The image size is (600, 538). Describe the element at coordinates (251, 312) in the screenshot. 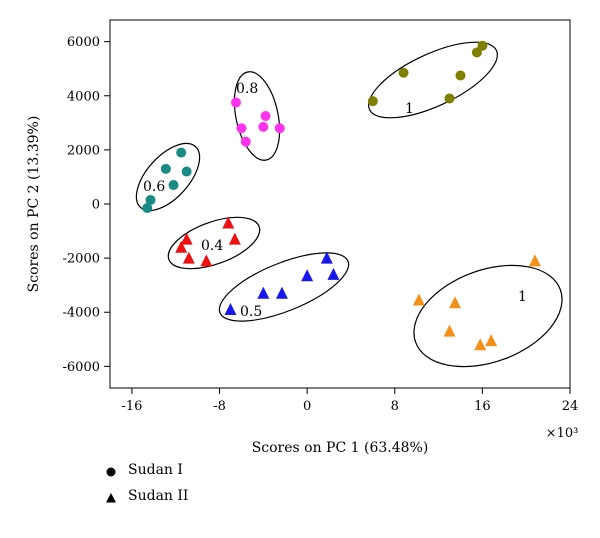

I see `cluster-label: 0.5` at that location.